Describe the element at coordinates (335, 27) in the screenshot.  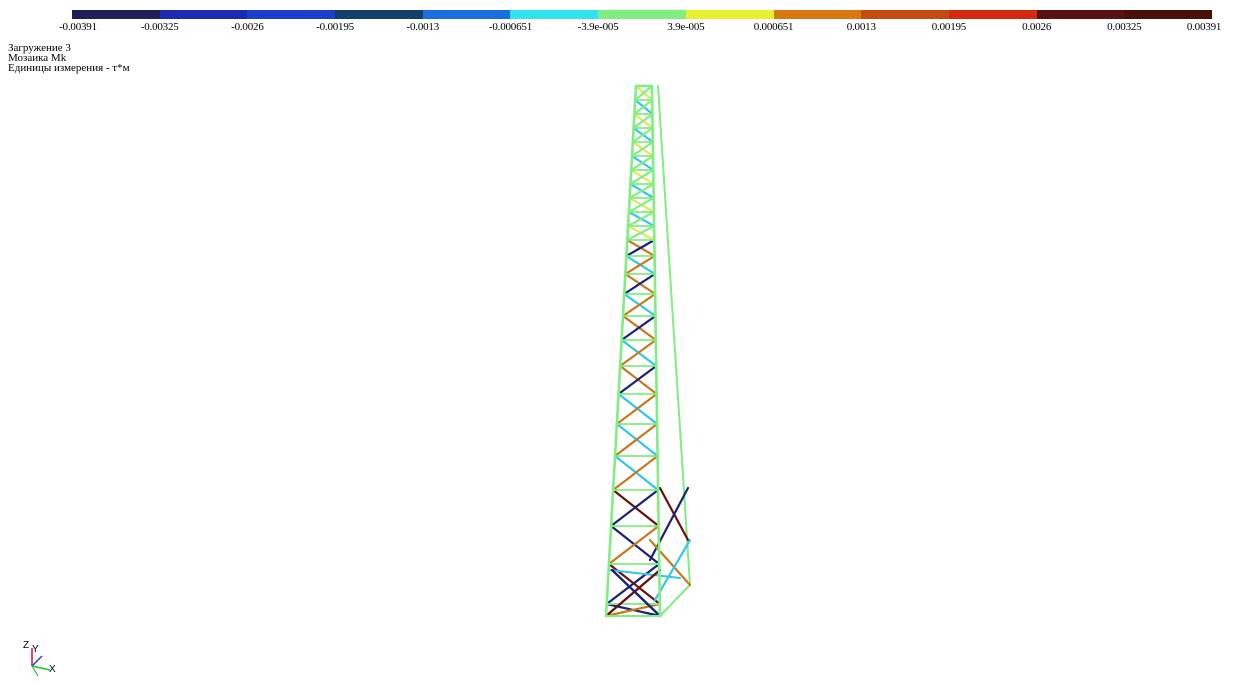
I see `color-scale-tick-label: -0.00195` at that location.